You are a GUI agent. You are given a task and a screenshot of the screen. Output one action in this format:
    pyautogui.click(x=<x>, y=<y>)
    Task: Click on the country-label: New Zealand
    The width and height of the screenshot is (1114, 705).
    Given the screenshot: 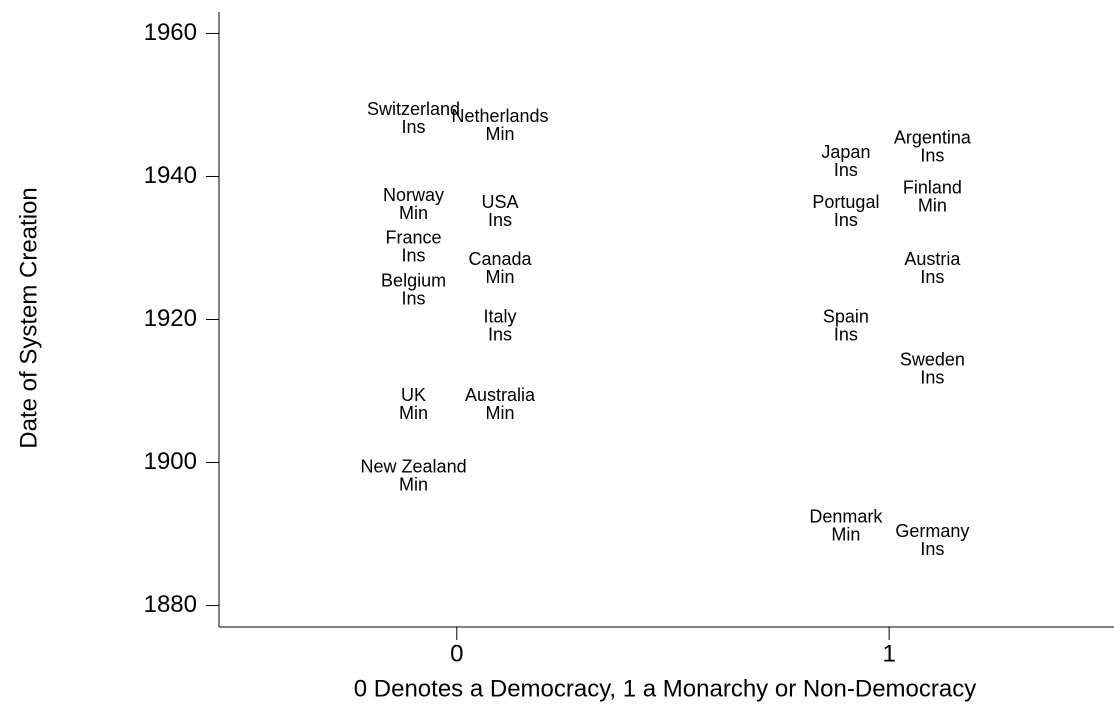 What is the action you would take?
    pyautogui.click(x=414, y=467)
    